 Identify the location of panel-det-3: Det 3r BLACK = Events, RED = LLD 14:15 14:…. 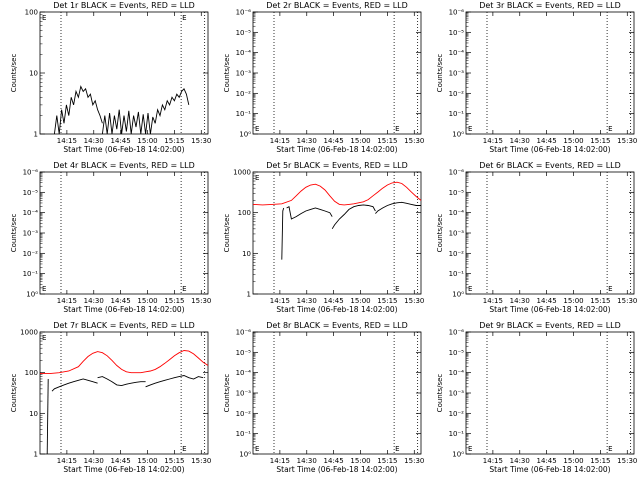
(536, 77).